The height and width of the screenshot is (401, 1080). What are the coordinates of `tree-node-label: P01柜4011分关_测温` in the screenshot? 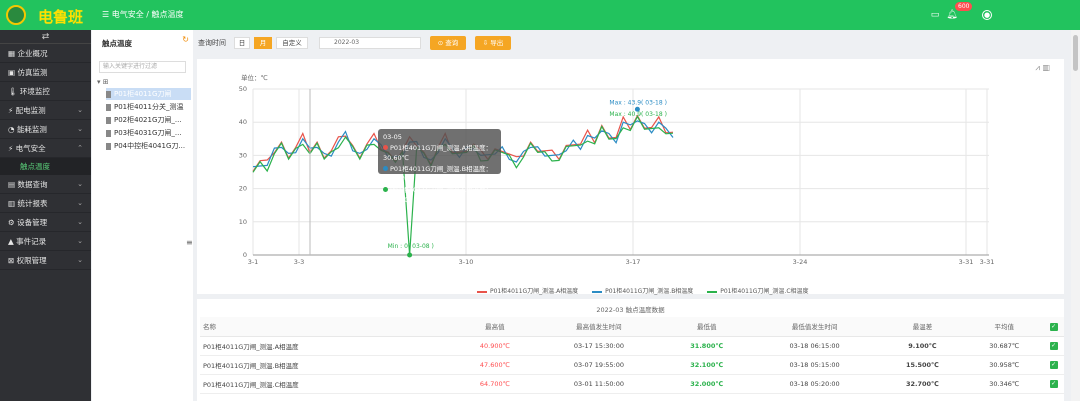 It's located at (149, 107).